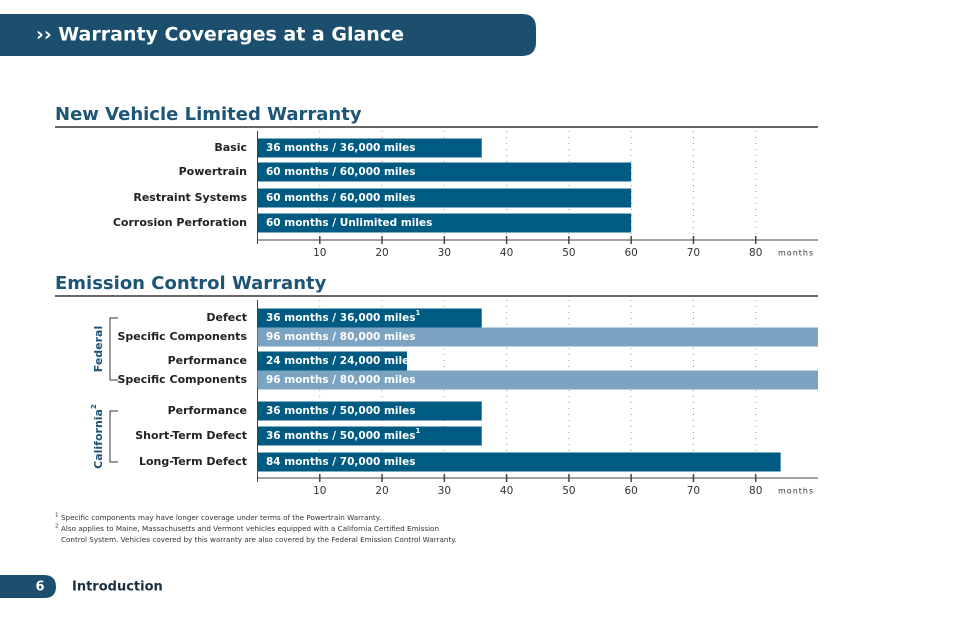  Describe the element at coordinates (444, 185) in the screenshot. I see `plot` at that location.